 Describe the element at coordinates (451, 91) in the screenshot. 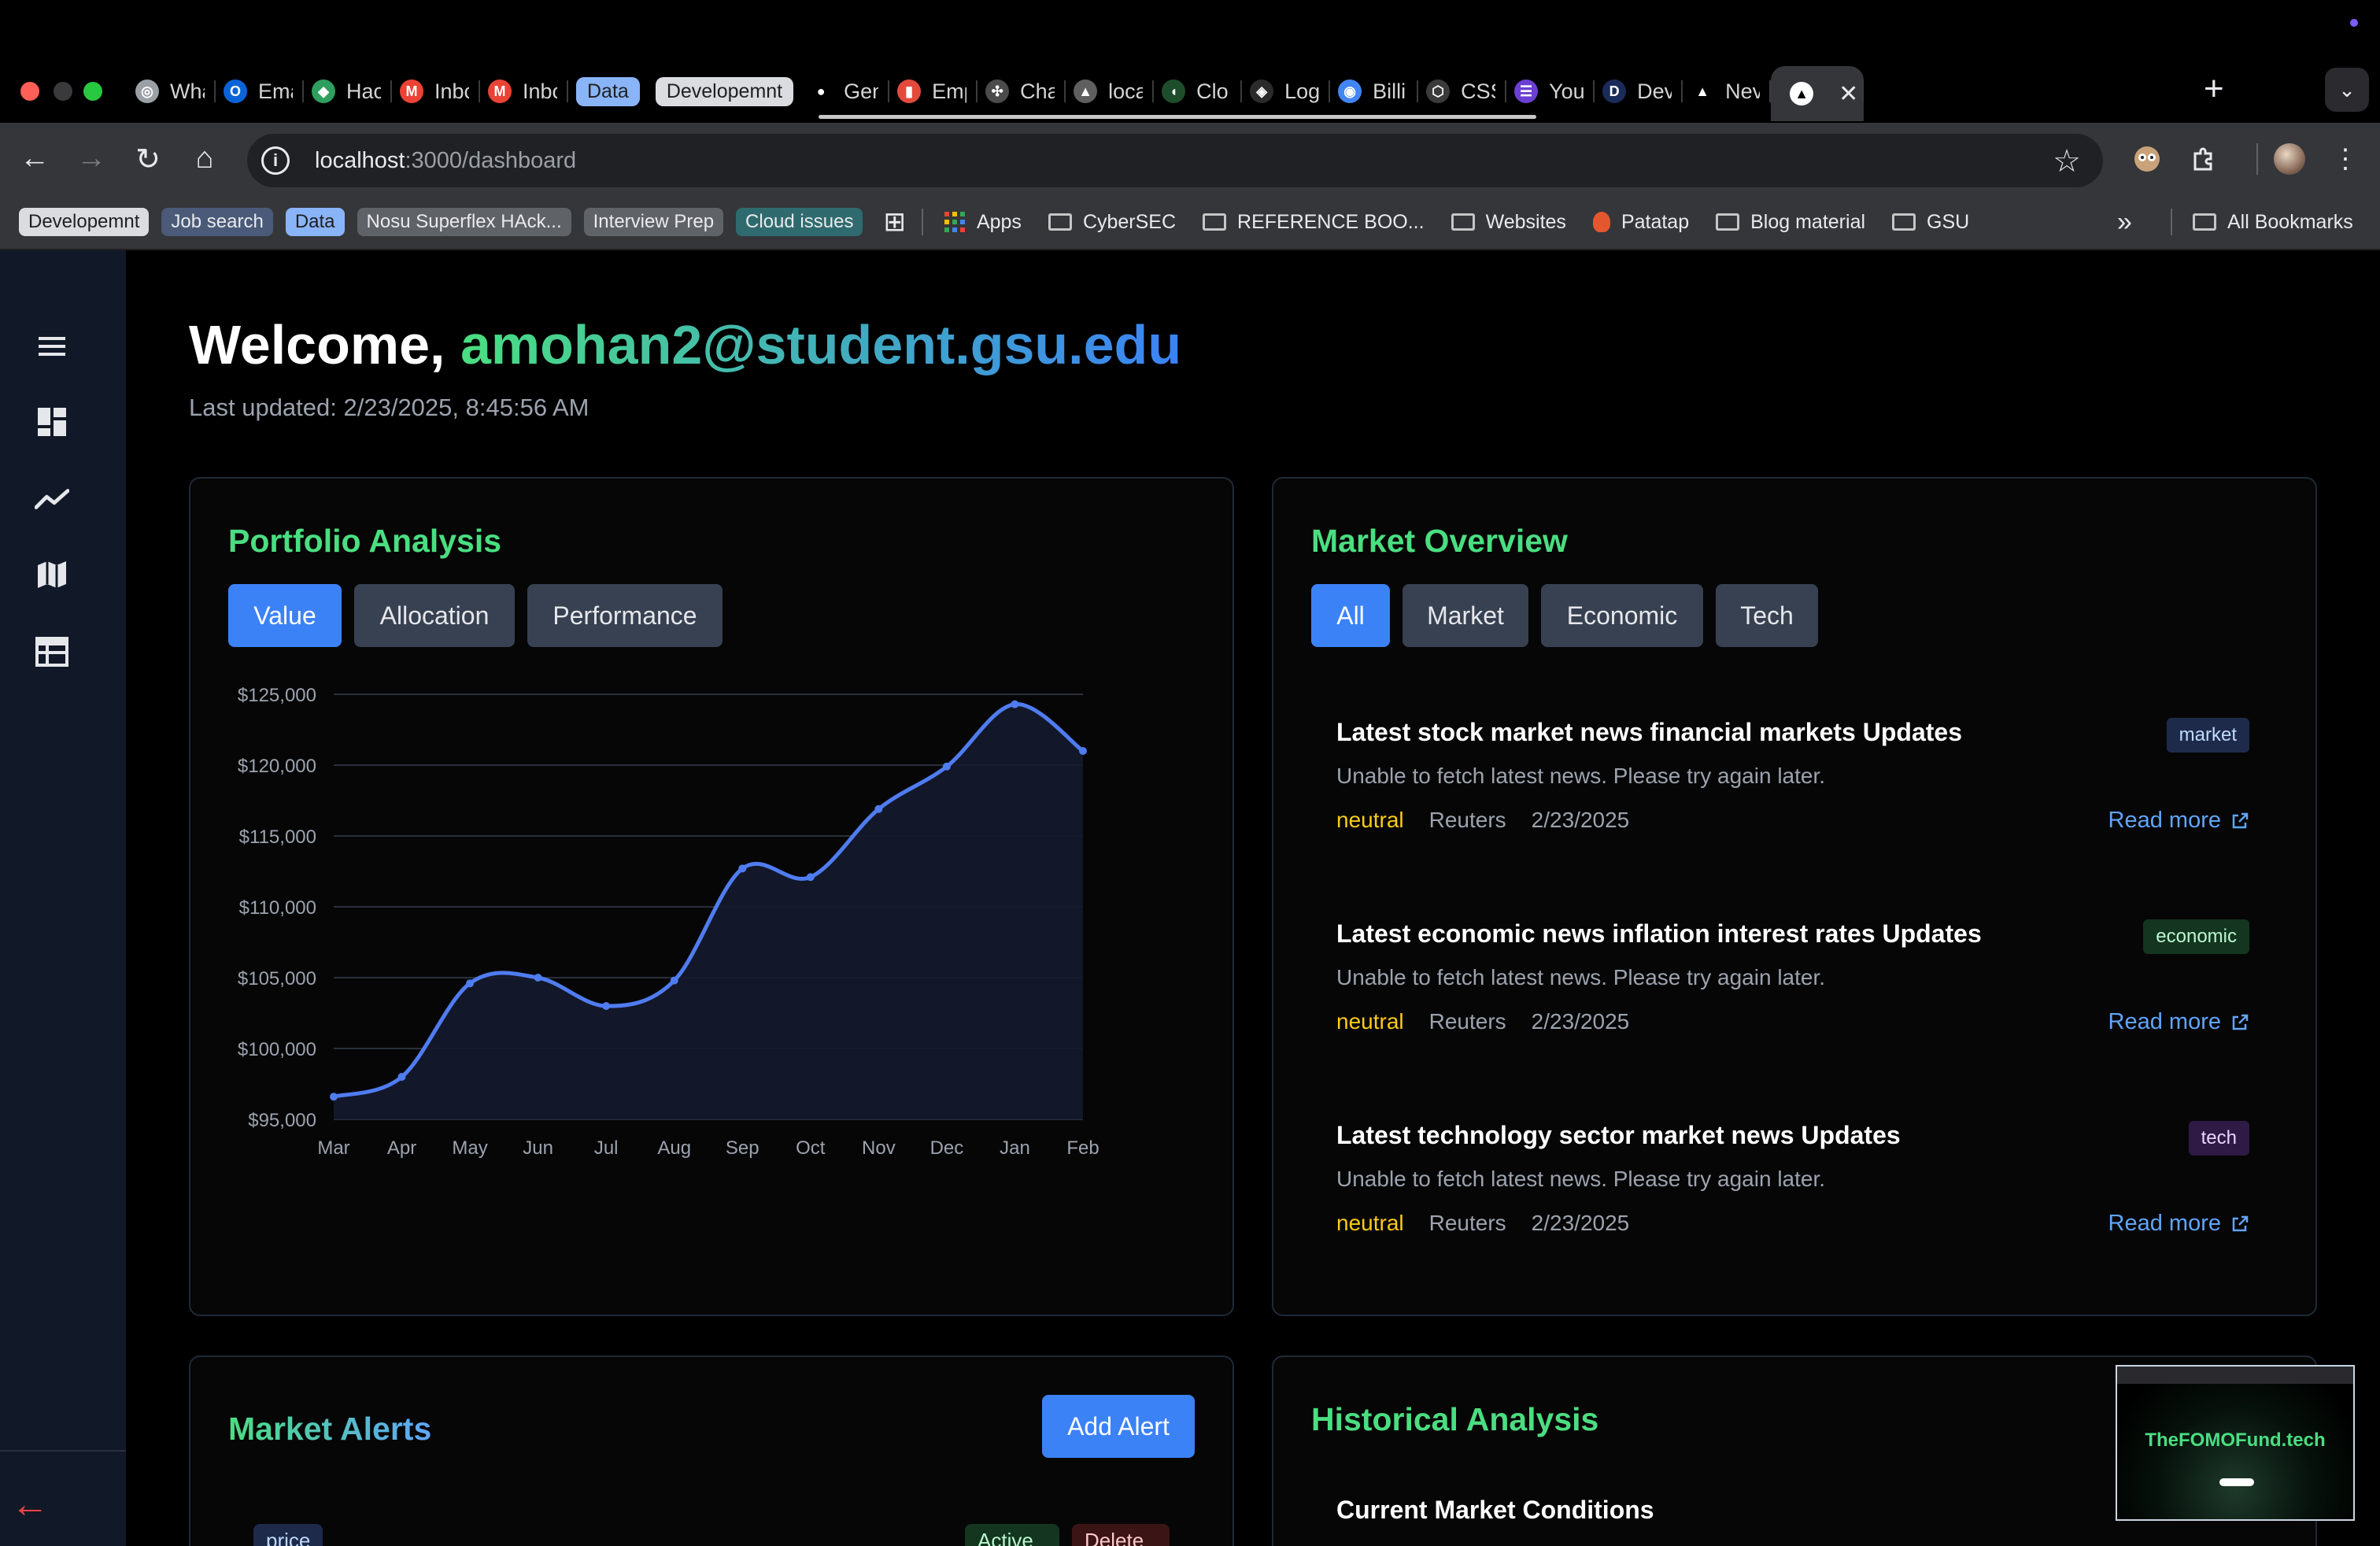

I see `tab-title: Inbc` at that location.